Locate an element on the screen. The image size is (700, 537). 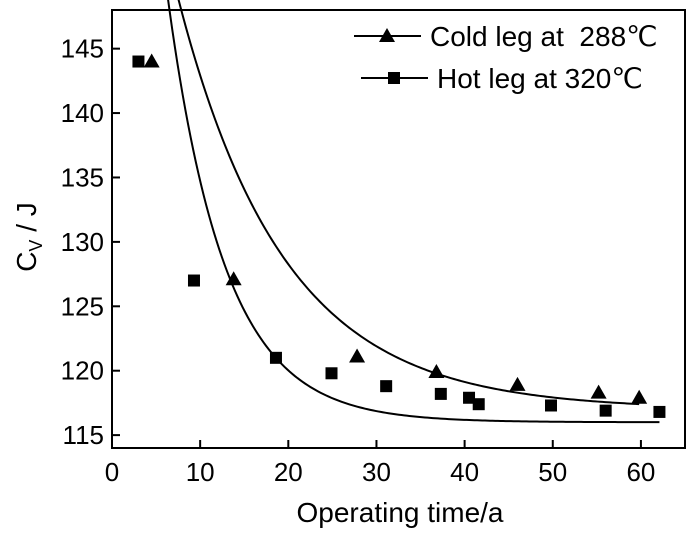
y-axis-title-subscript: V is located at coordinates (36, 246).